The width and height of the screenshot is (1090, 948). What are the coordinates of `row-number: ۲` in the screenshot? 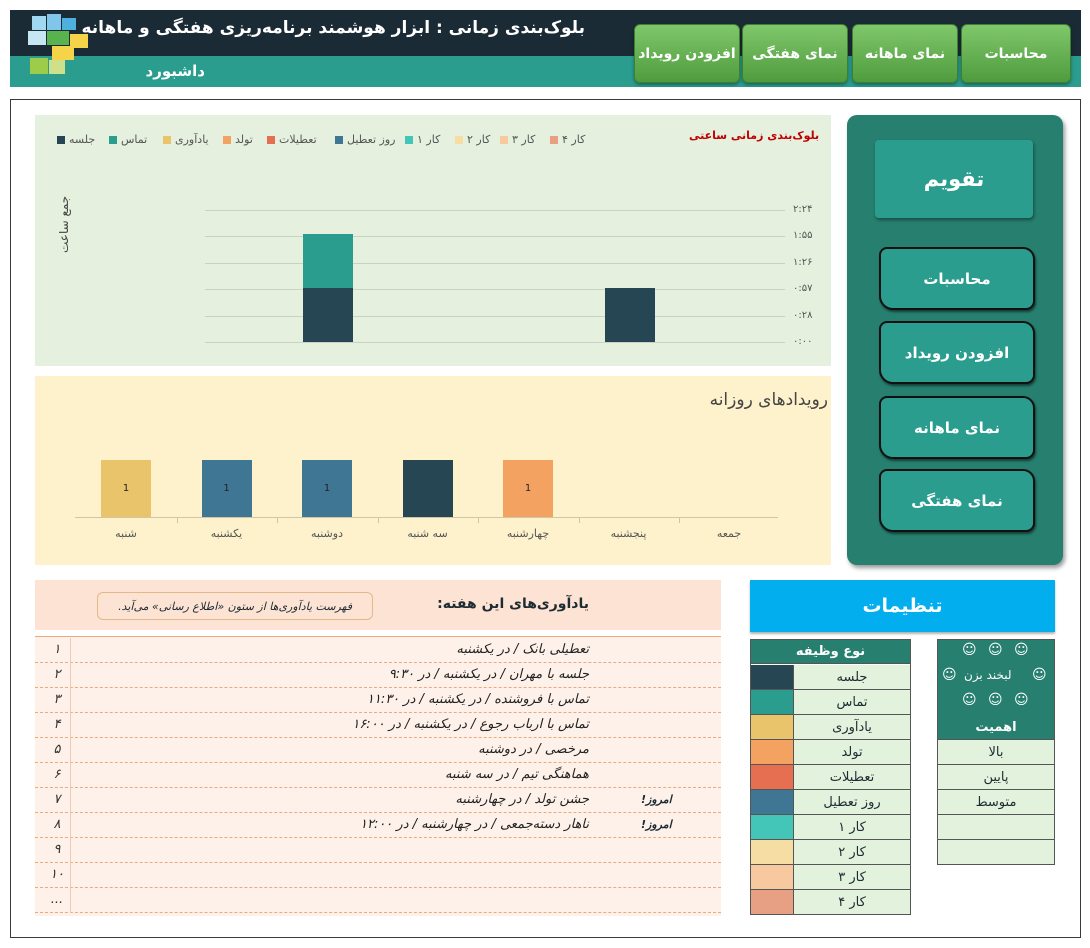 It's located at (57, 674).